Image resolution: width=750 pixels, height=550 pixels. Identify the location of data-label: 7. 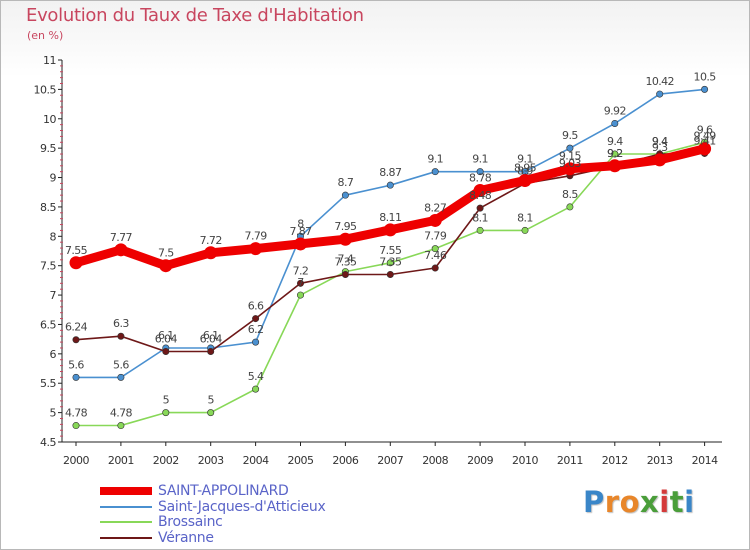
(300, 282).